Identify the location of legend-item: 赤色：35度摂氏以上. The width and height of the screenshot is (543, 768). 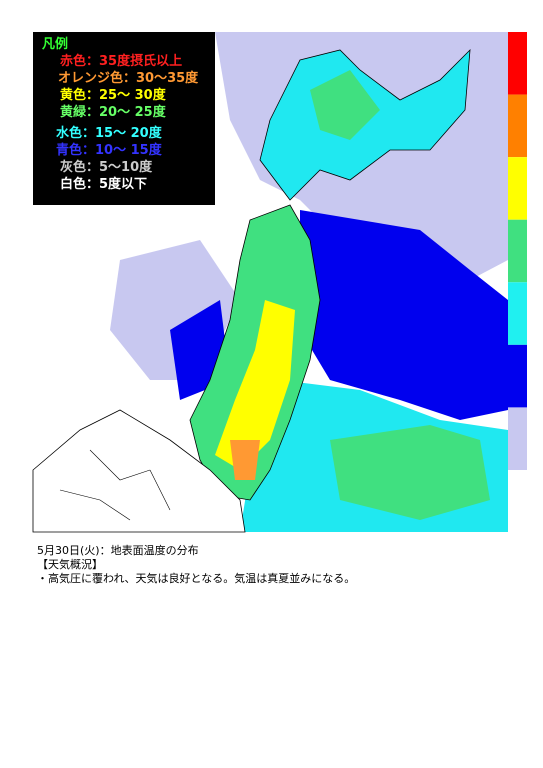
(121, 61).